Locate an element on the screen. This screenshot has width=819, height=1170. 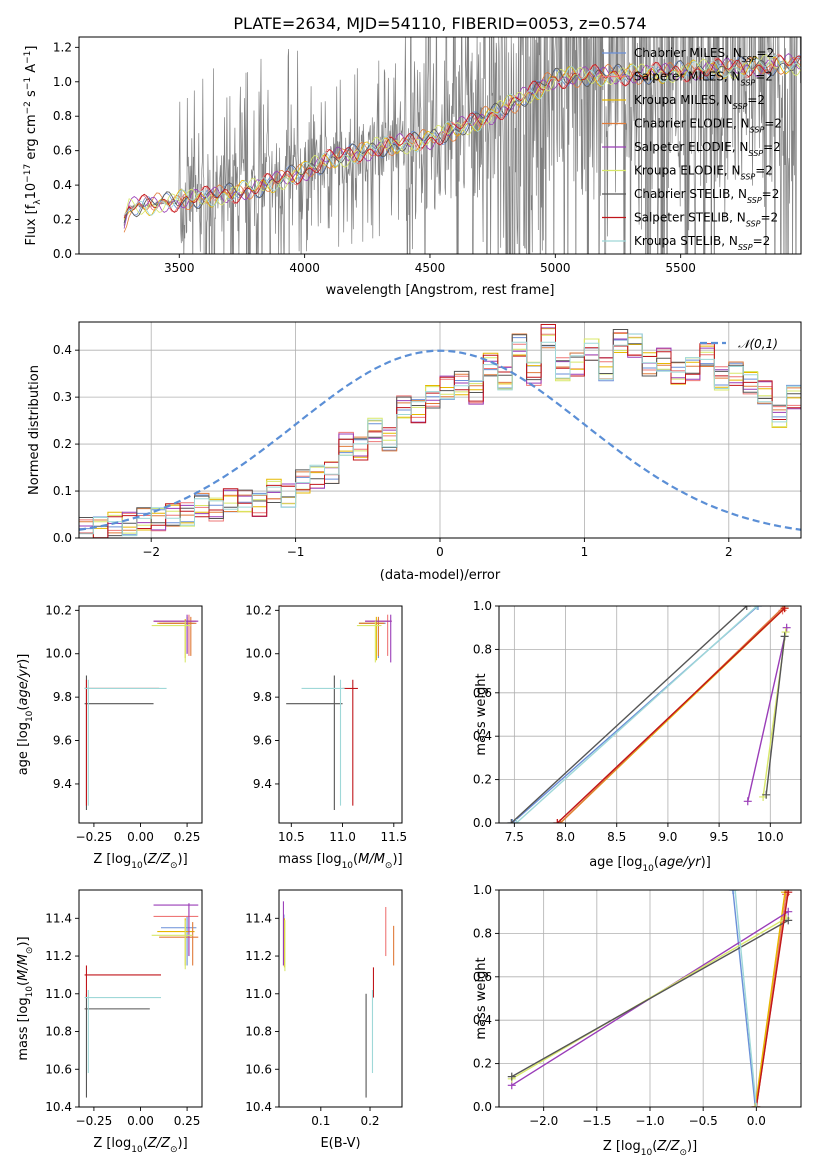
legend-name: Kroupa STELIB, N is located at coordinates (686, 241).